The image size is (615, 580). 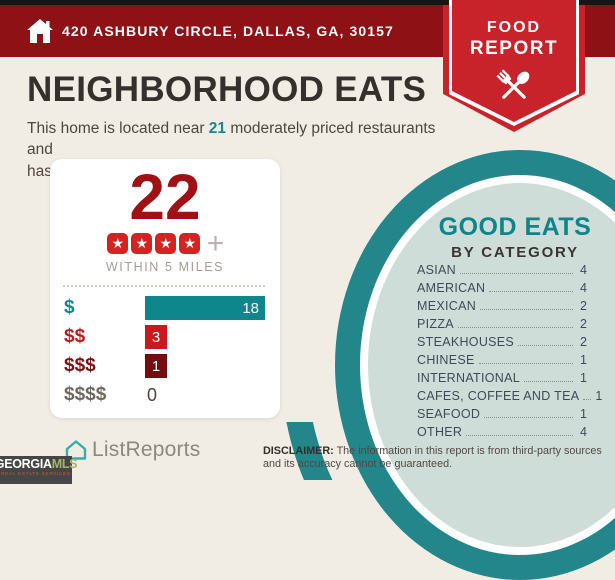 I want to click on category-row: AMERICAN 4, so click(x=502, y=290).